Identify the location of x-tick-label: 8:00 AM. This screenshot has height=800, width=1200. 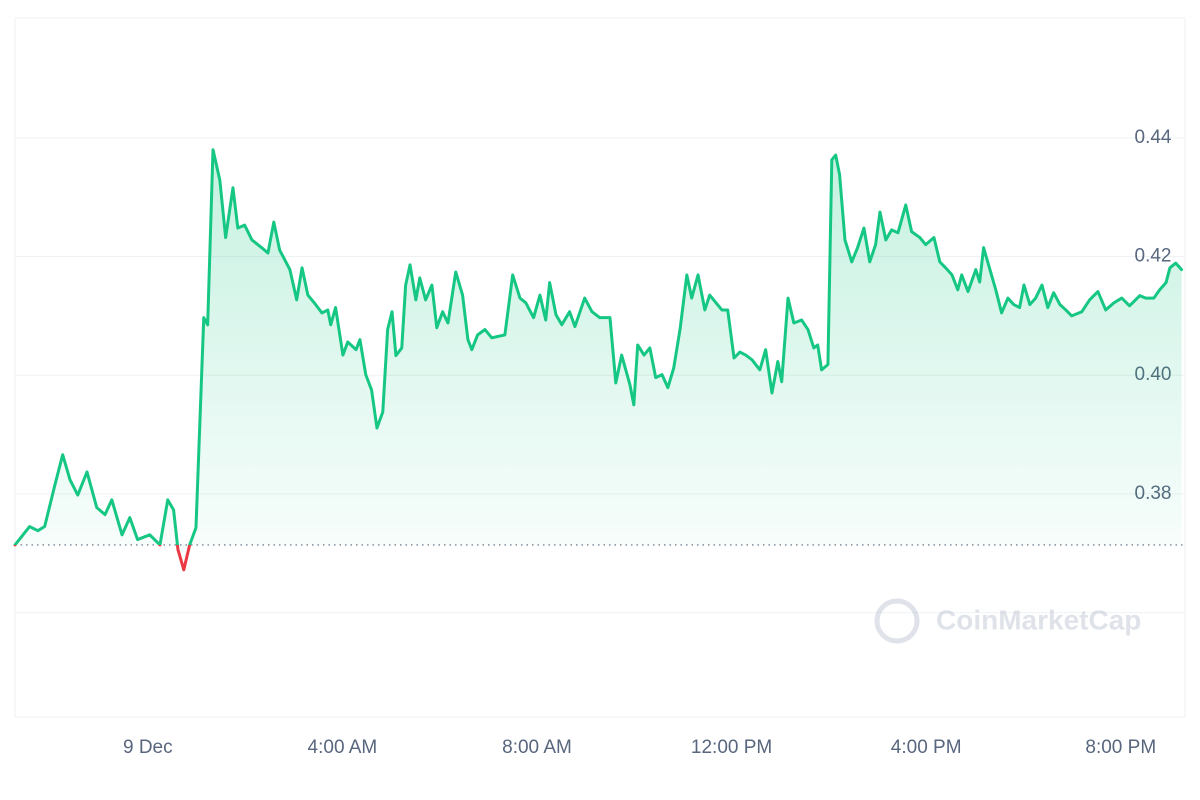
(537, 747).